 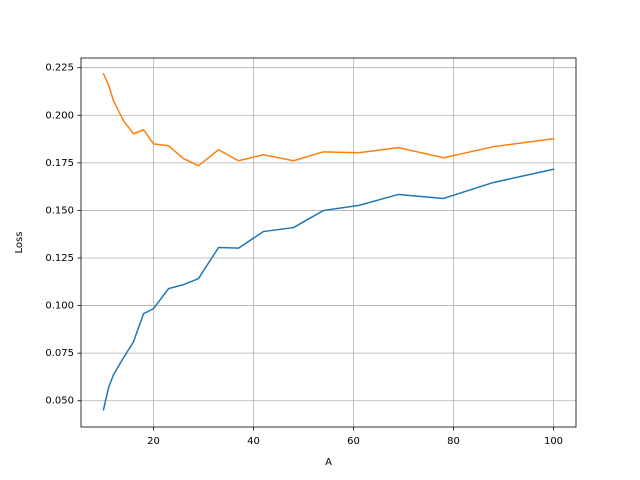 What do you see at coordinates (59, 163) in the screenshot?
I see `y-tick-label: 0.175` at bounding box center [59, 163].